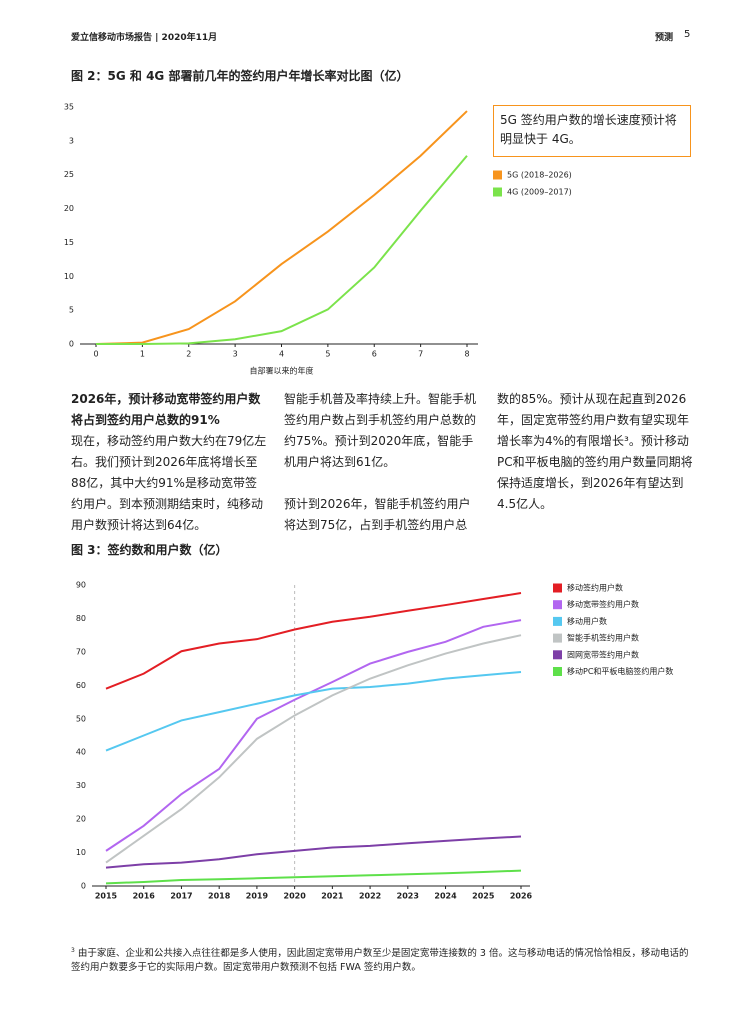 The image size is (729, 1024). Describe the element at coordinates (539, 175) in the screenshot. I see `legend-label: 5G (2018–2026)` at that location.